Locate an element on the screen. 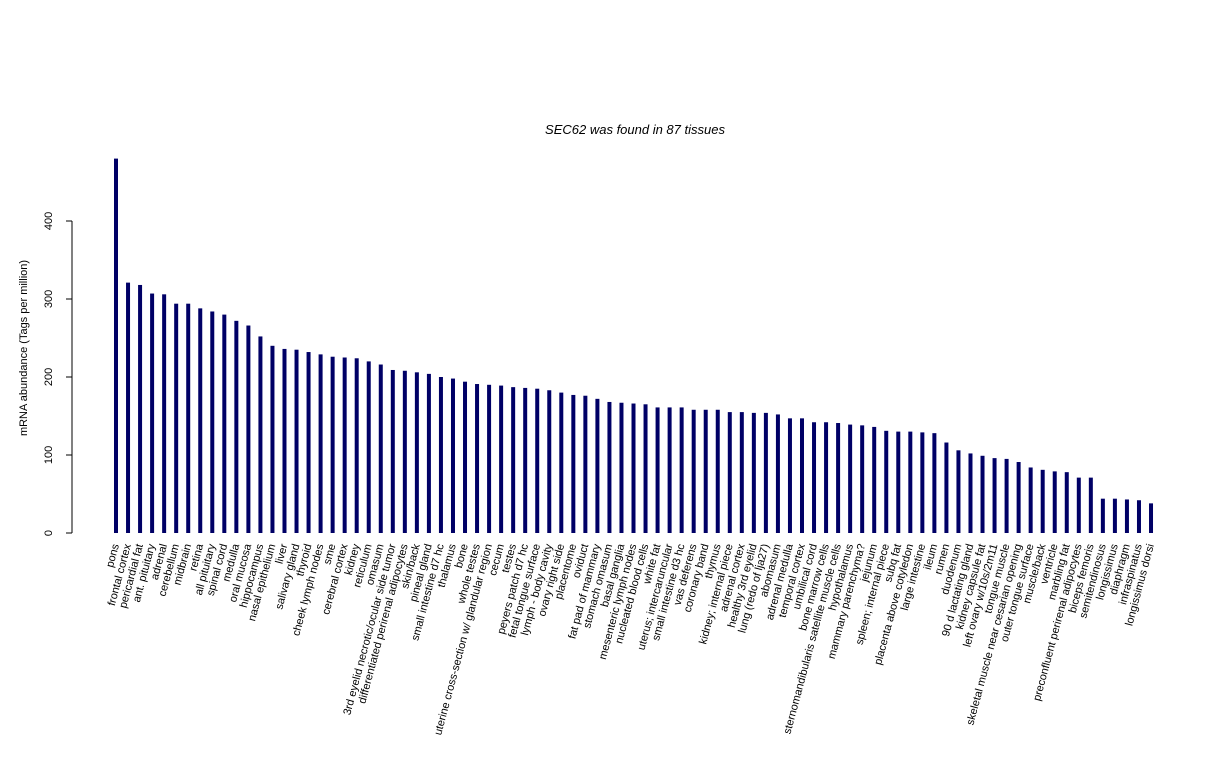 The width and height of the screenshot is (1224, 768). y-tick-label: 100 is located at coordinates (49, 455).